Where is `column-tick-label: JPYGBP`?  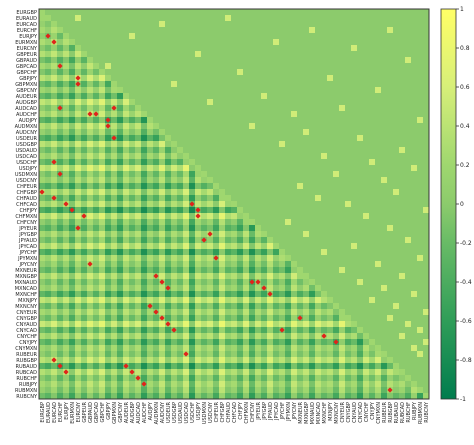
column-tick-label: JPYGBP is located at coordinates (265, 411).